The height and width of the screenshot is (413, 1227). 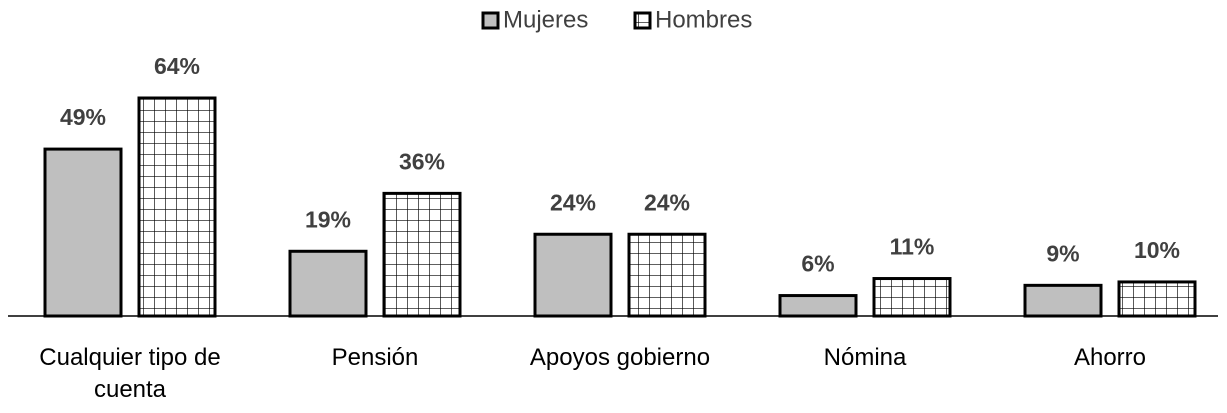 What do you see at coordinates (545, 19) in the screenshot?
I see `legend-label: Mujeres` at bounding box center [545, 19].